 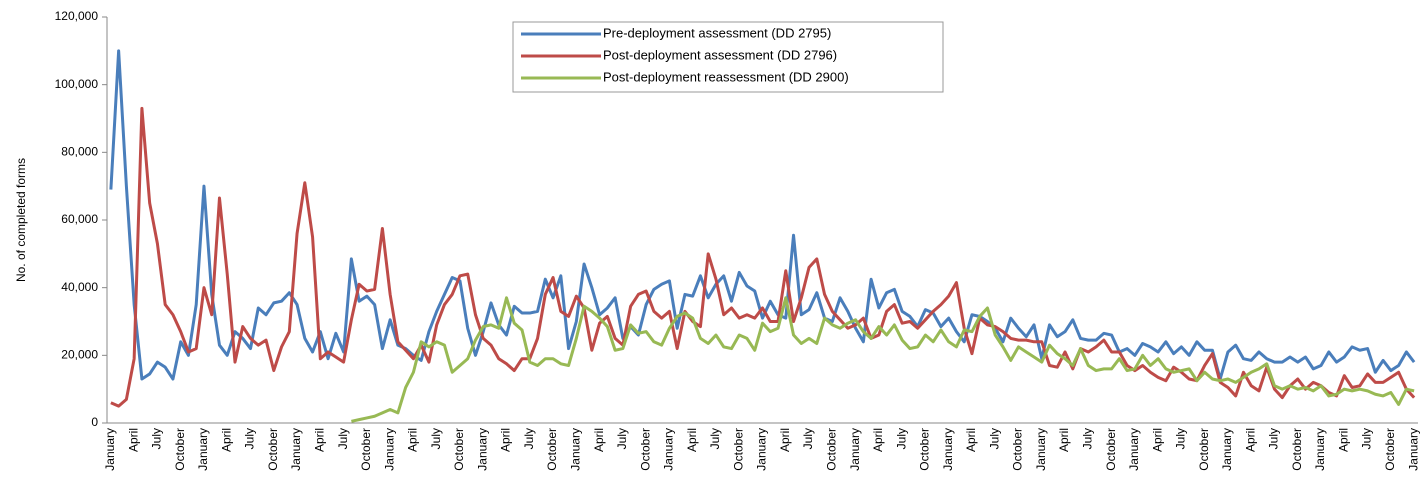 I want to click on legend-label: Pre-deployment assessment (DD 2795), so click(x=717, y=32).